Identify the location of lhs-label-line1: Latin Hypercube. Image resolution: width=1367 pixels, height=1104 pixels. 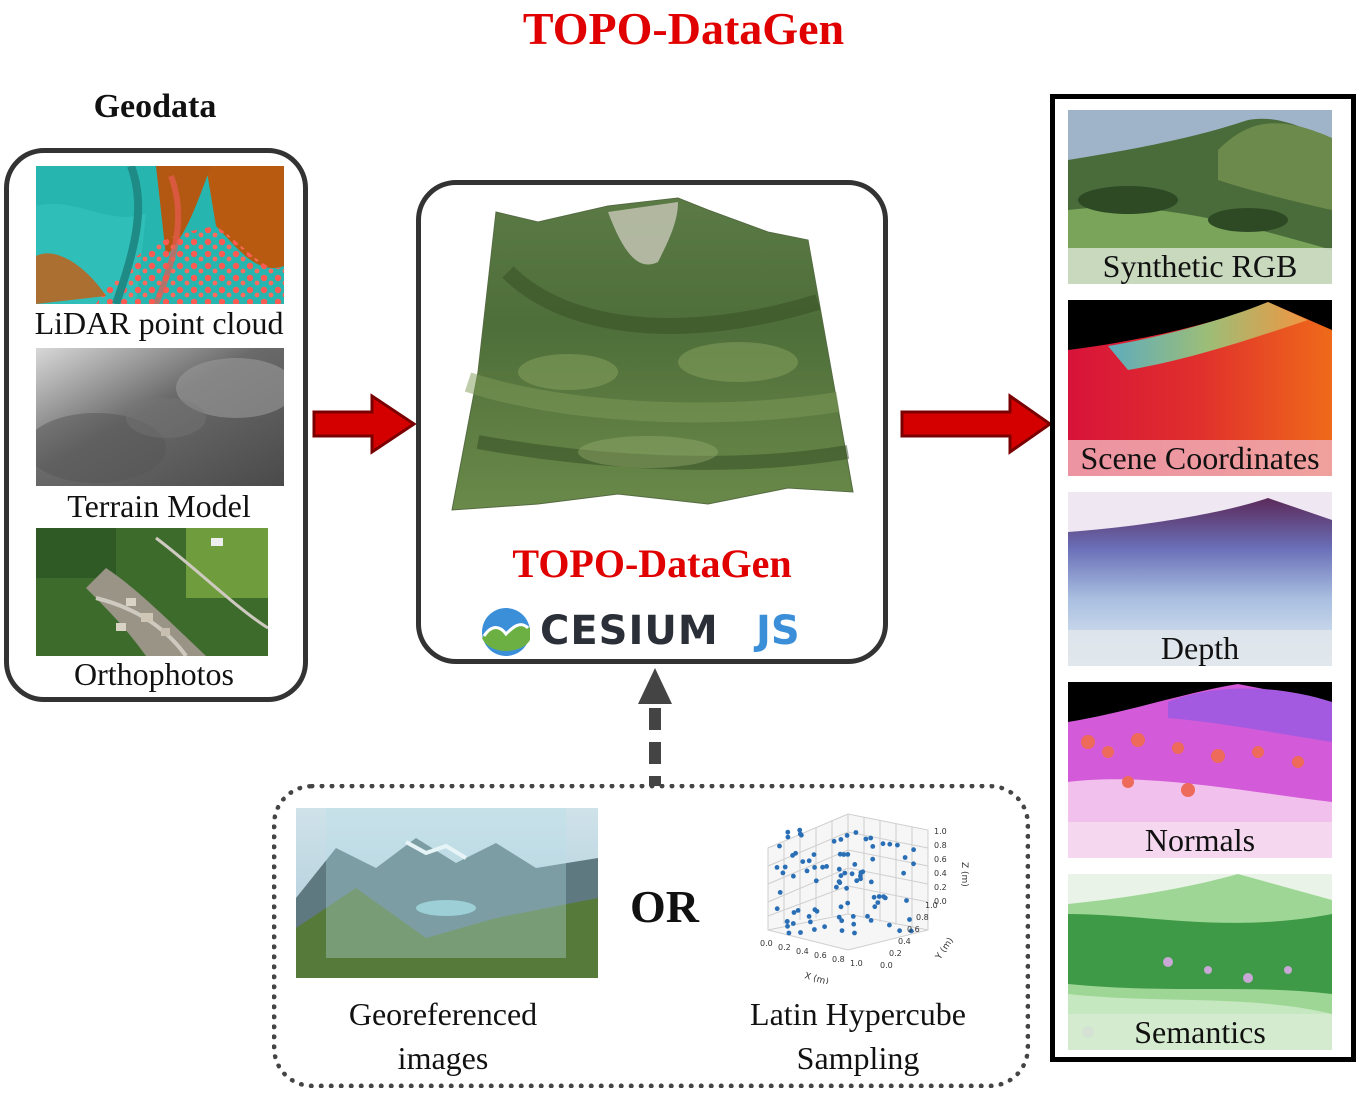
(858, 1014).